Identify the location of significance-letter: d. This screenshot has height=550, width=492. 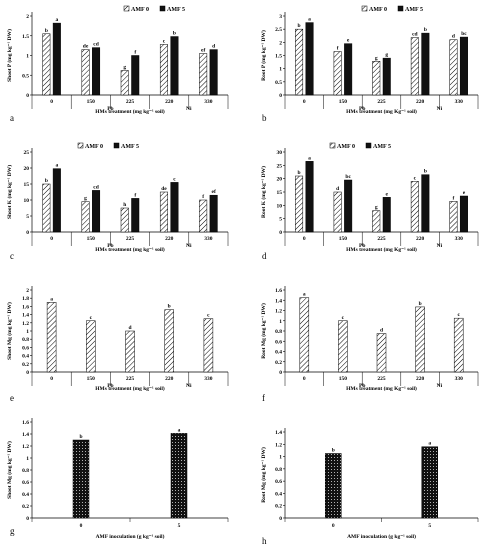
(381, 331).